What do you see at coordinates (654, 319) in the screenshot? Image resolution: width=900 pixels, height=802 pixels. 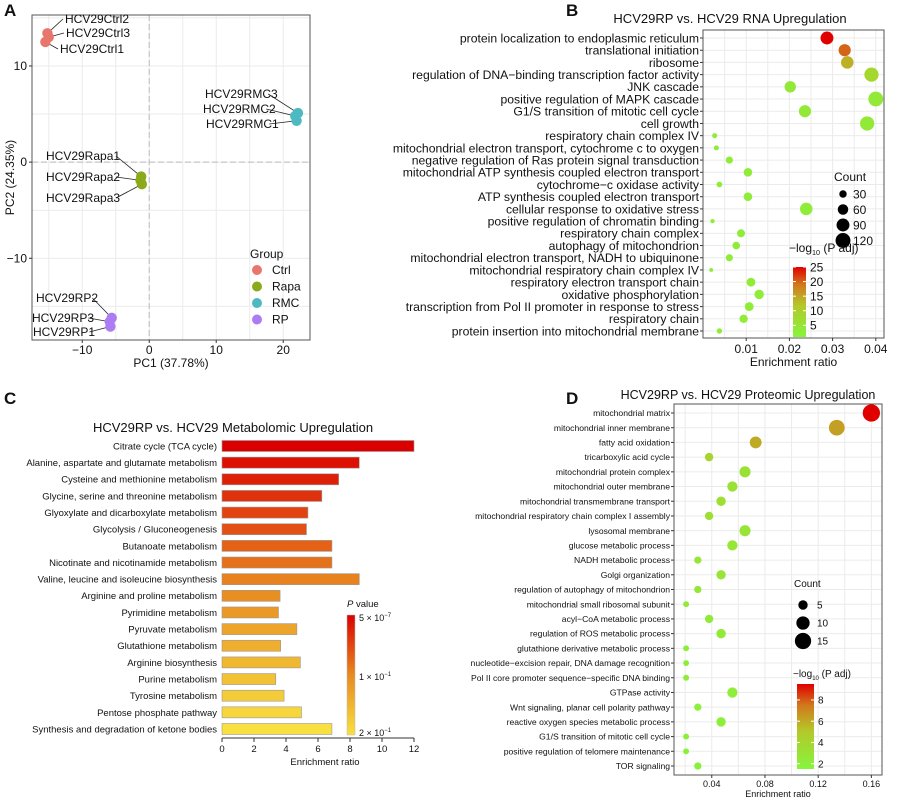 I see `term-label: respiratory chain` at bounding box center [654, 319].